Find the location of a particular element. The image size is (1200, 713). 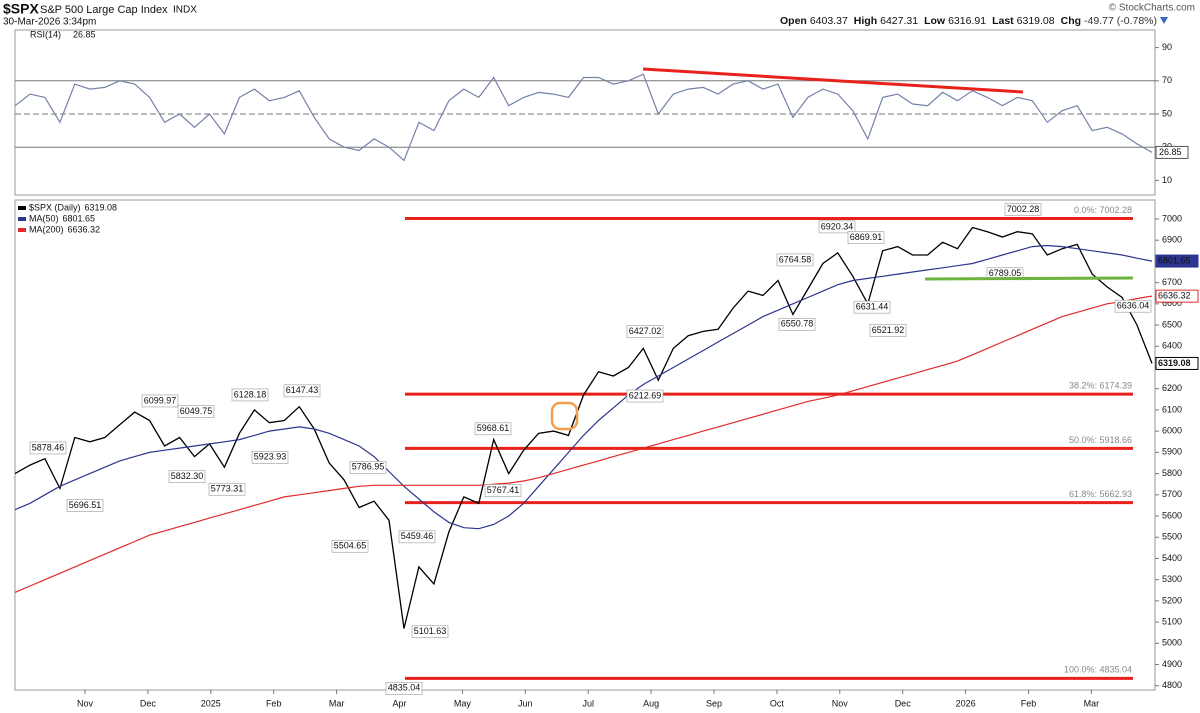

point-label: 6147.43 is located at coordinates (302, 390).